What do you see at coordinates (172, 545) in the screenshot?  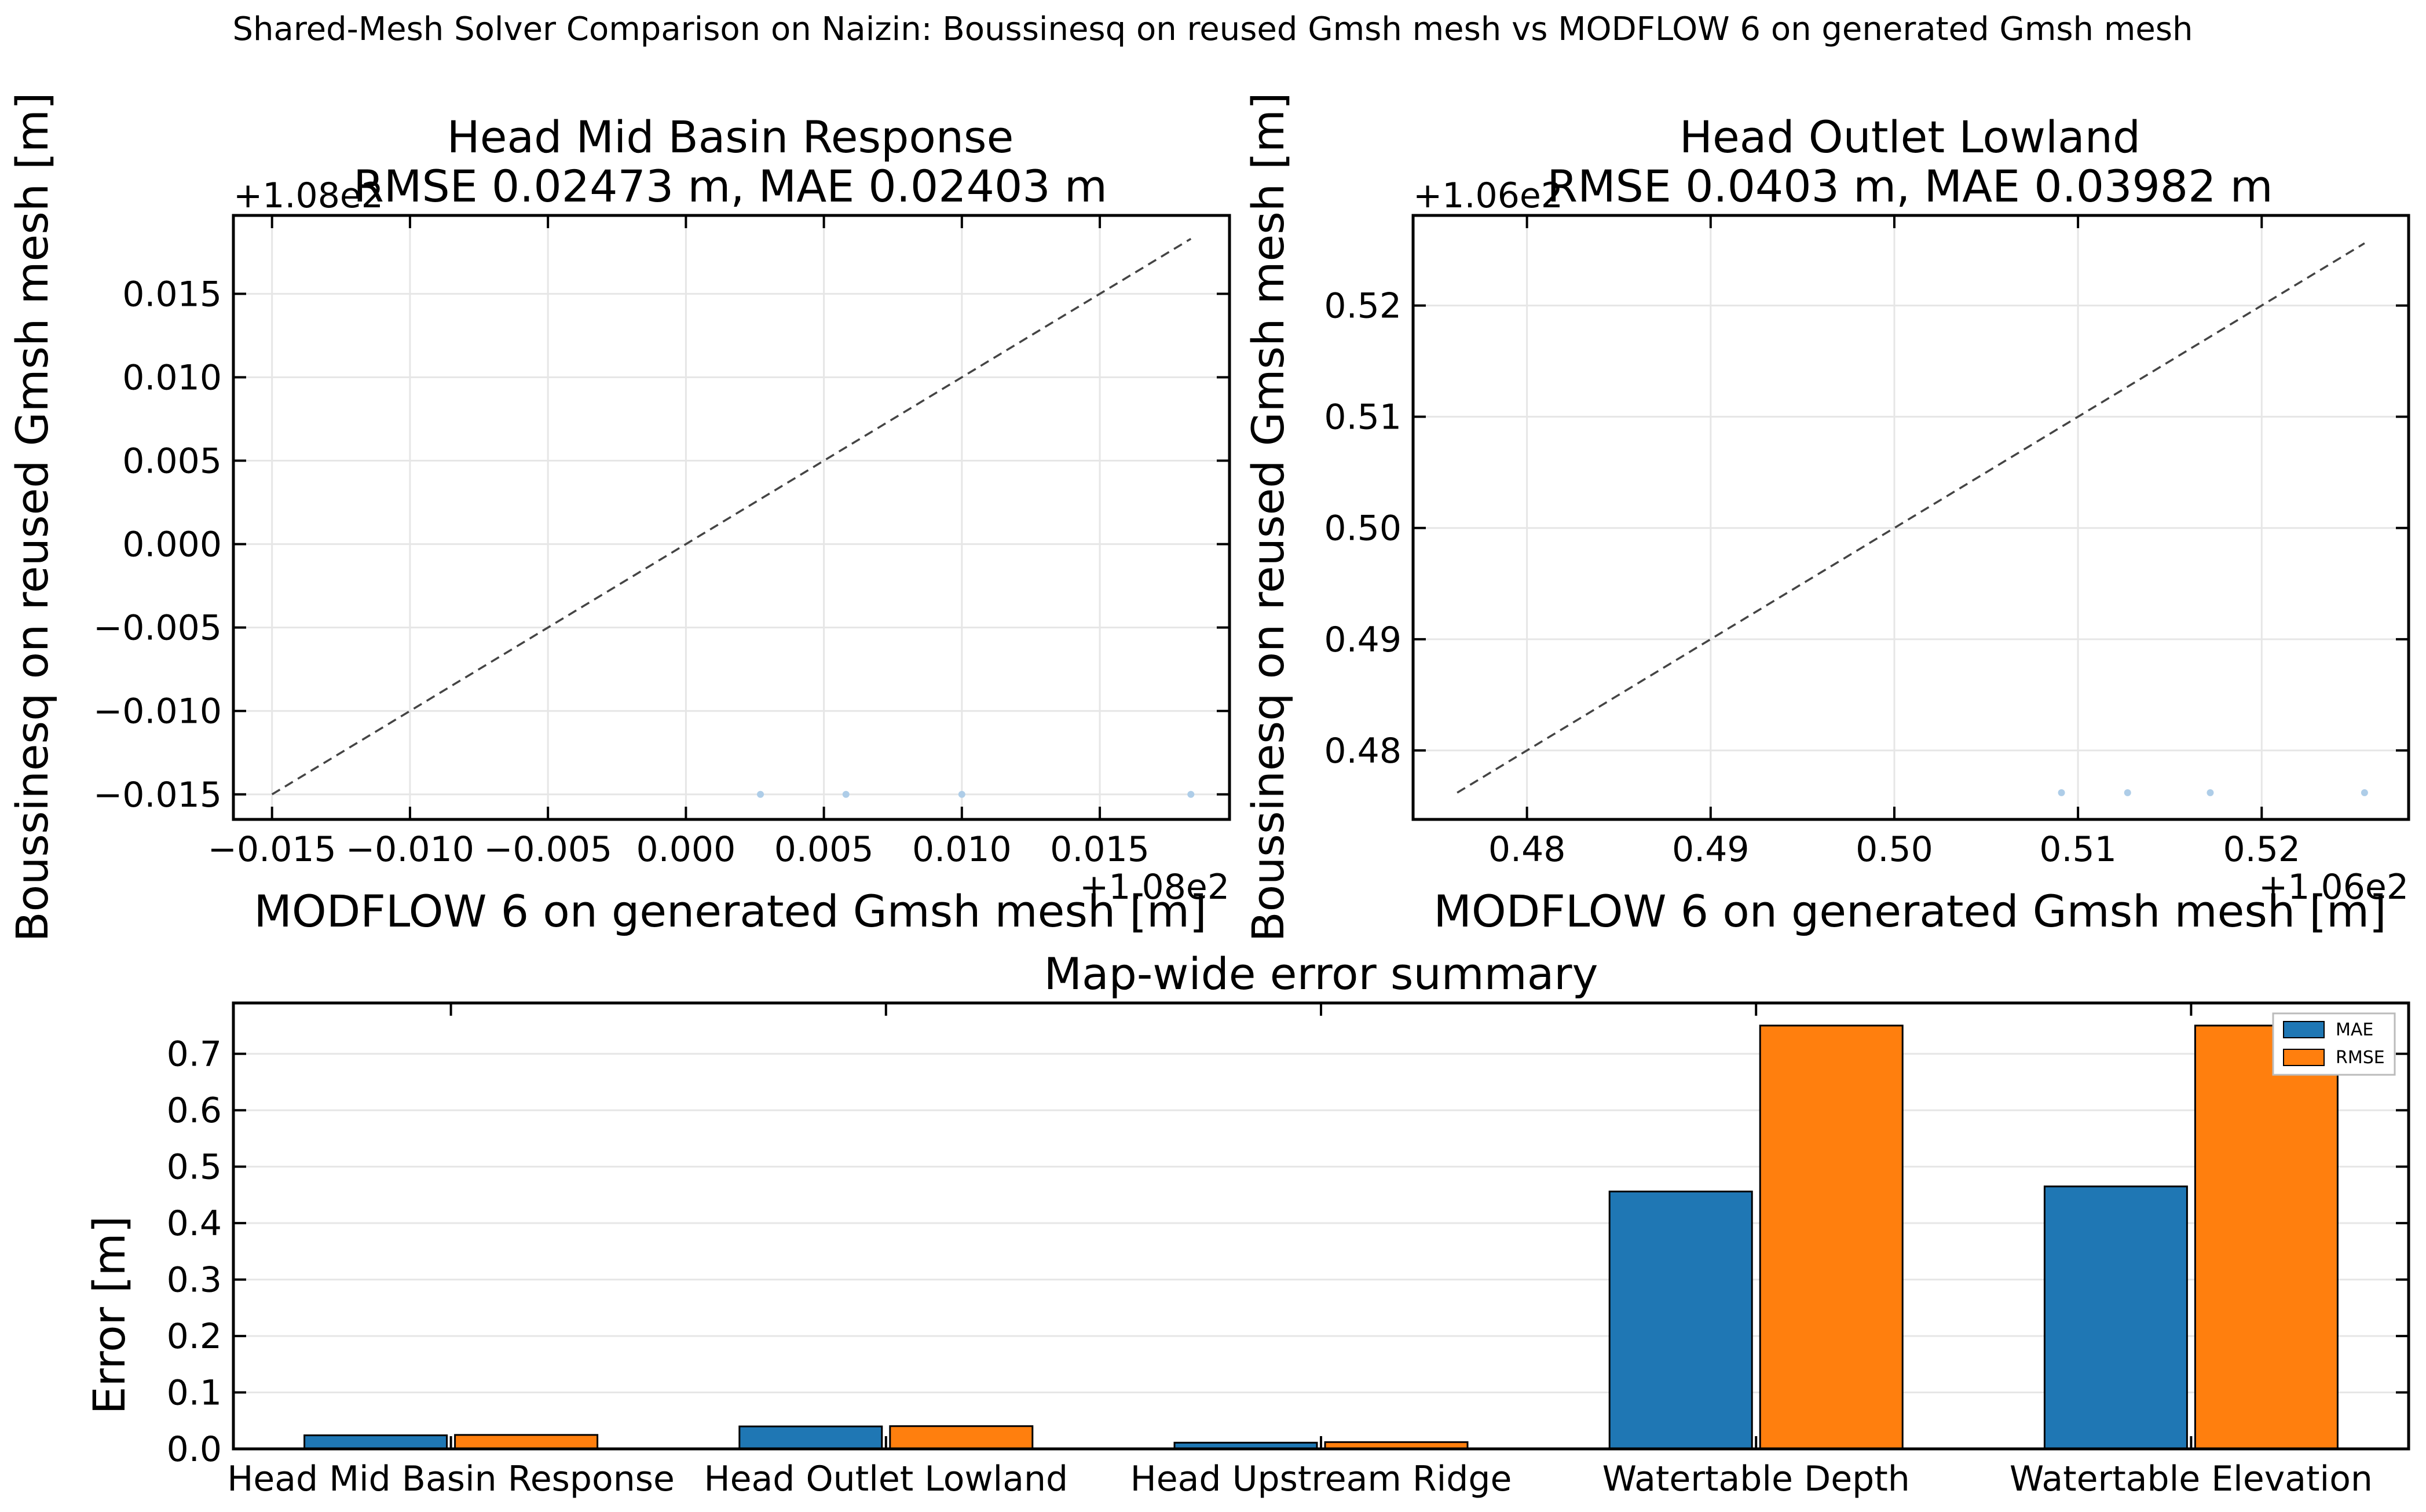 I see `y-tick-label: 0.000` at bounding box center [172, 545].